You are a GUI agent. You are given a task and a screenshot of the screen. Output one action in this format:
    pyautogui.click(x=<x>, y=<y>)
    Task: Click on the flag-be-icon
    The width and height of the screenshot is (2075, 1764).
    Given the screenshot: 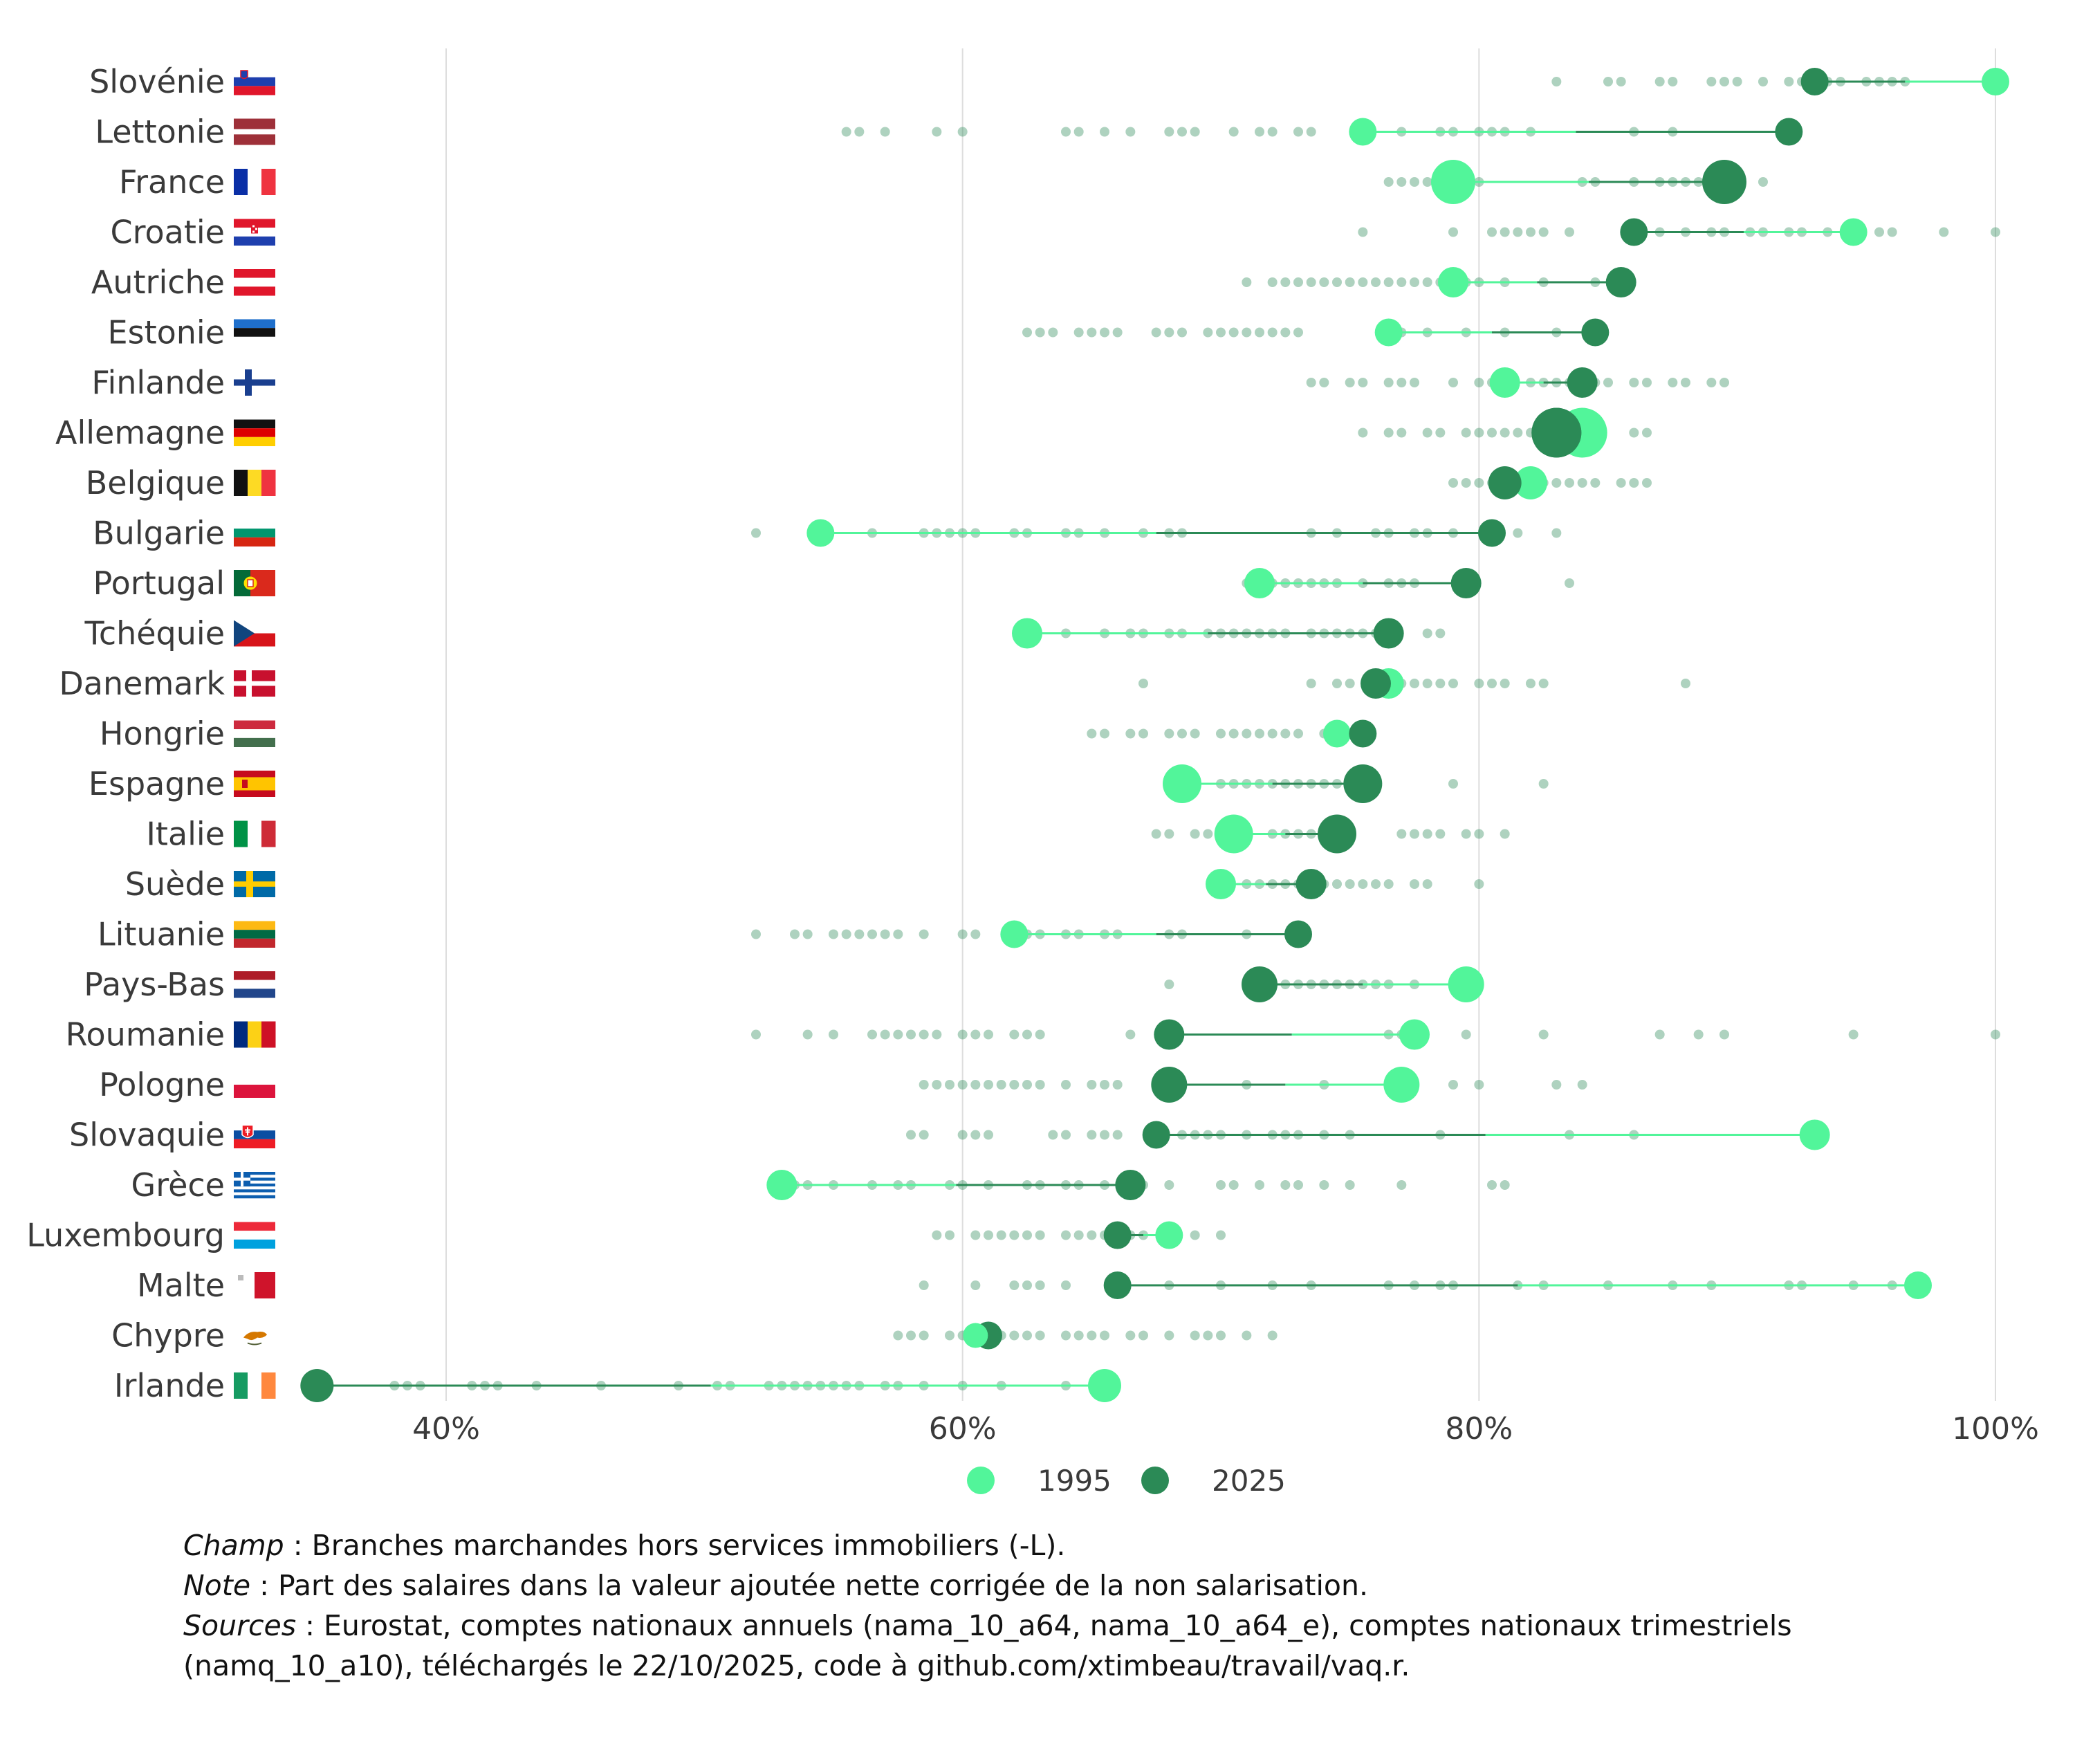 What is the action you would take?
    pyautogui.click(x=255, y=483)
    